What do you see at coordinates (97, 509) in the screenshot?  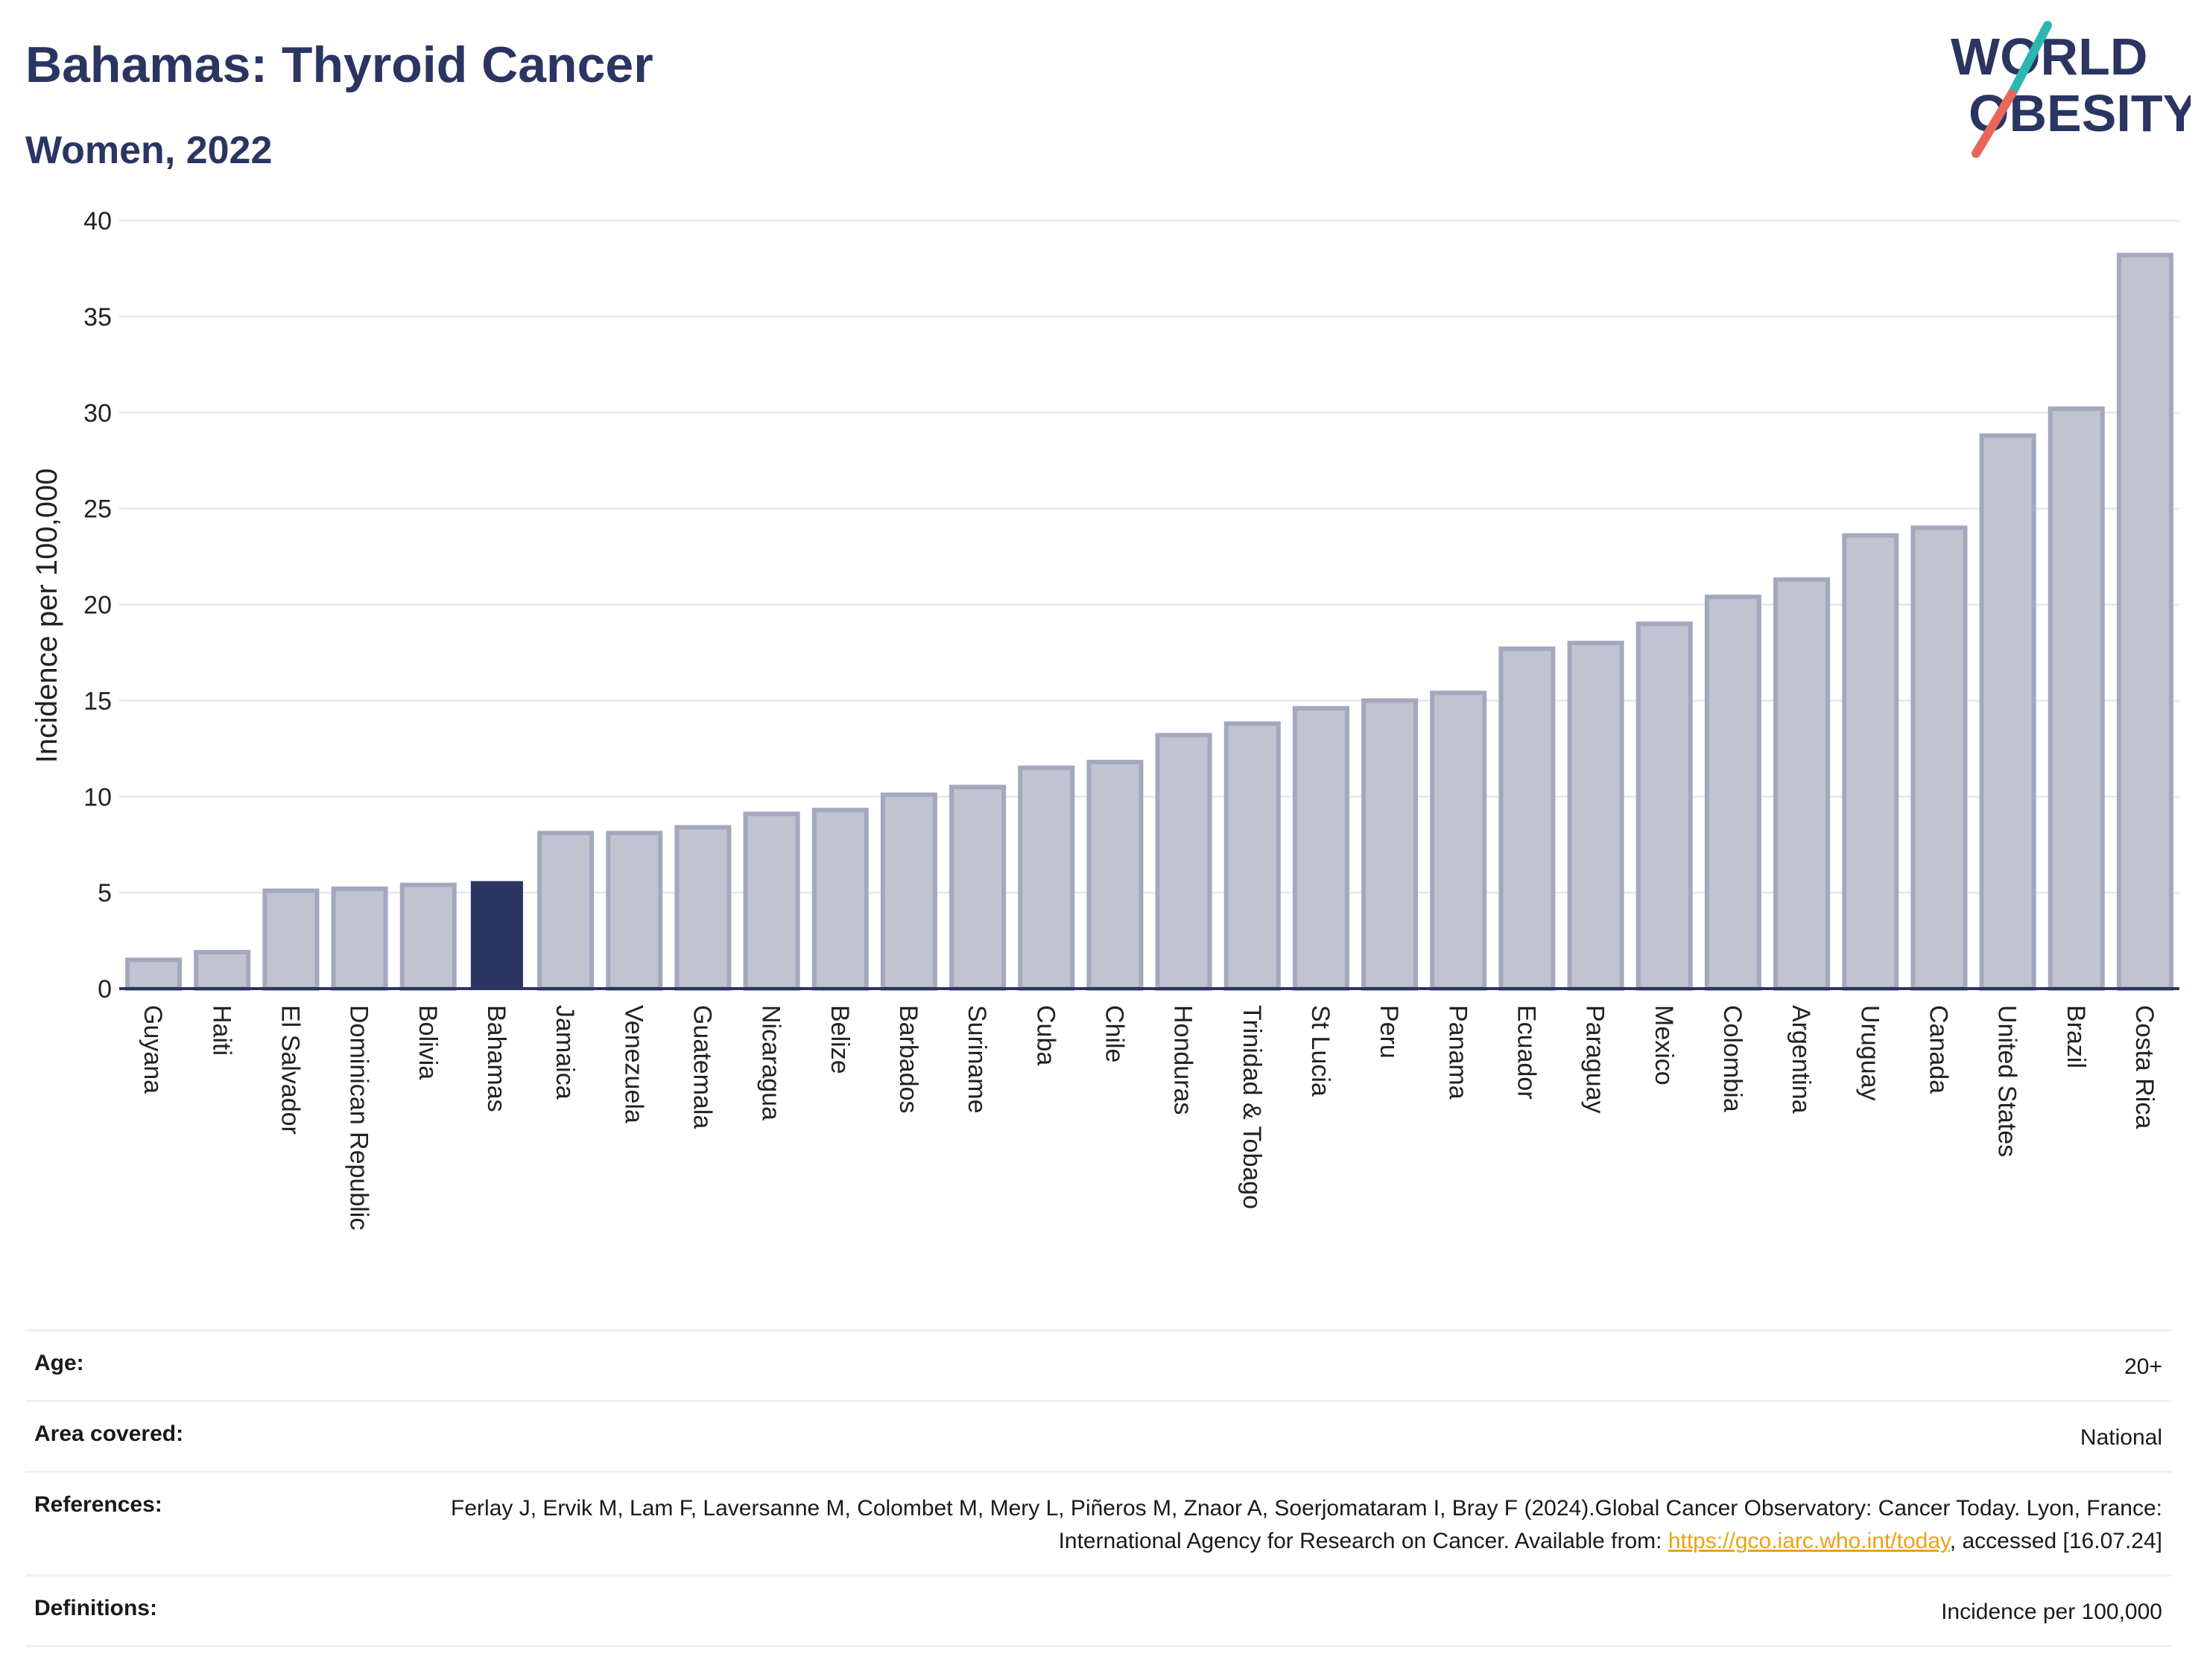 I see `y-tick-label: 25` at bounding box center [97, 509].